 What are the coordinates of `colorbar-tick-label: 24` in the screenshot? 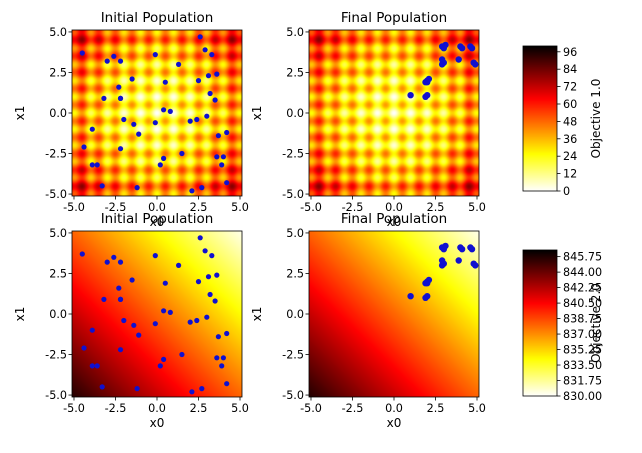 It's located at (570, 156).